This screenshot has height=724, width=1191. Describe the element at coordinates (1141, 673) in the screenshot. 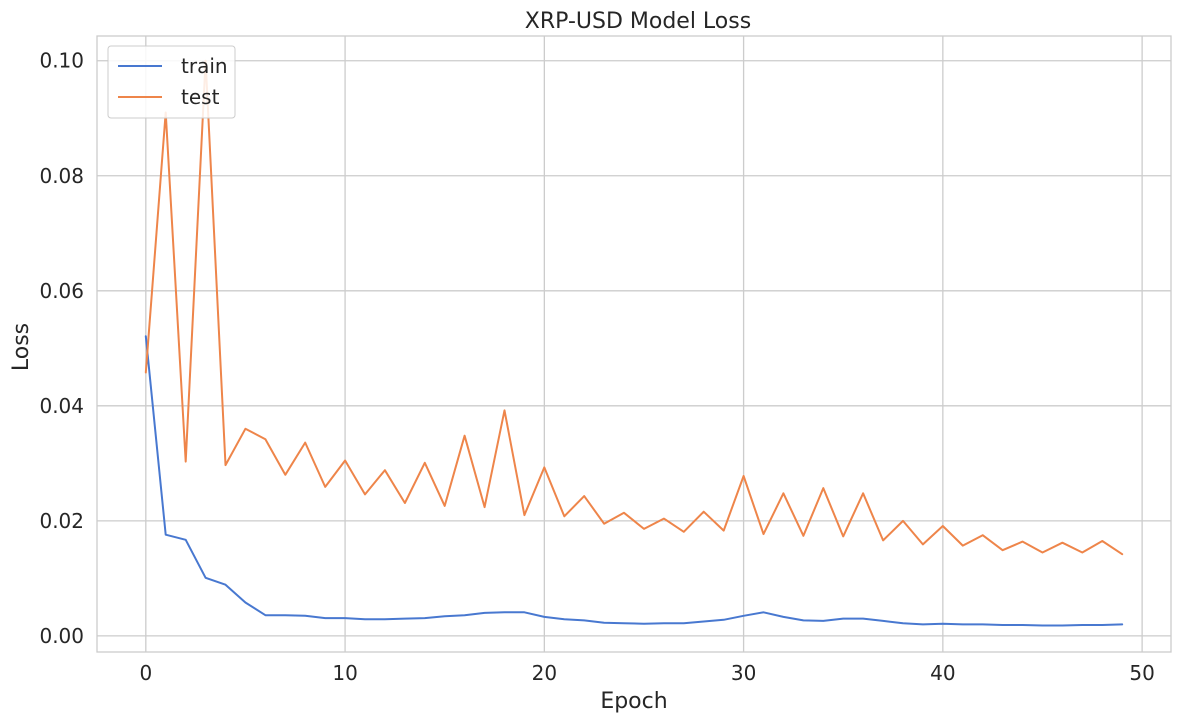

I see `x-tick-label: 50` at that location.